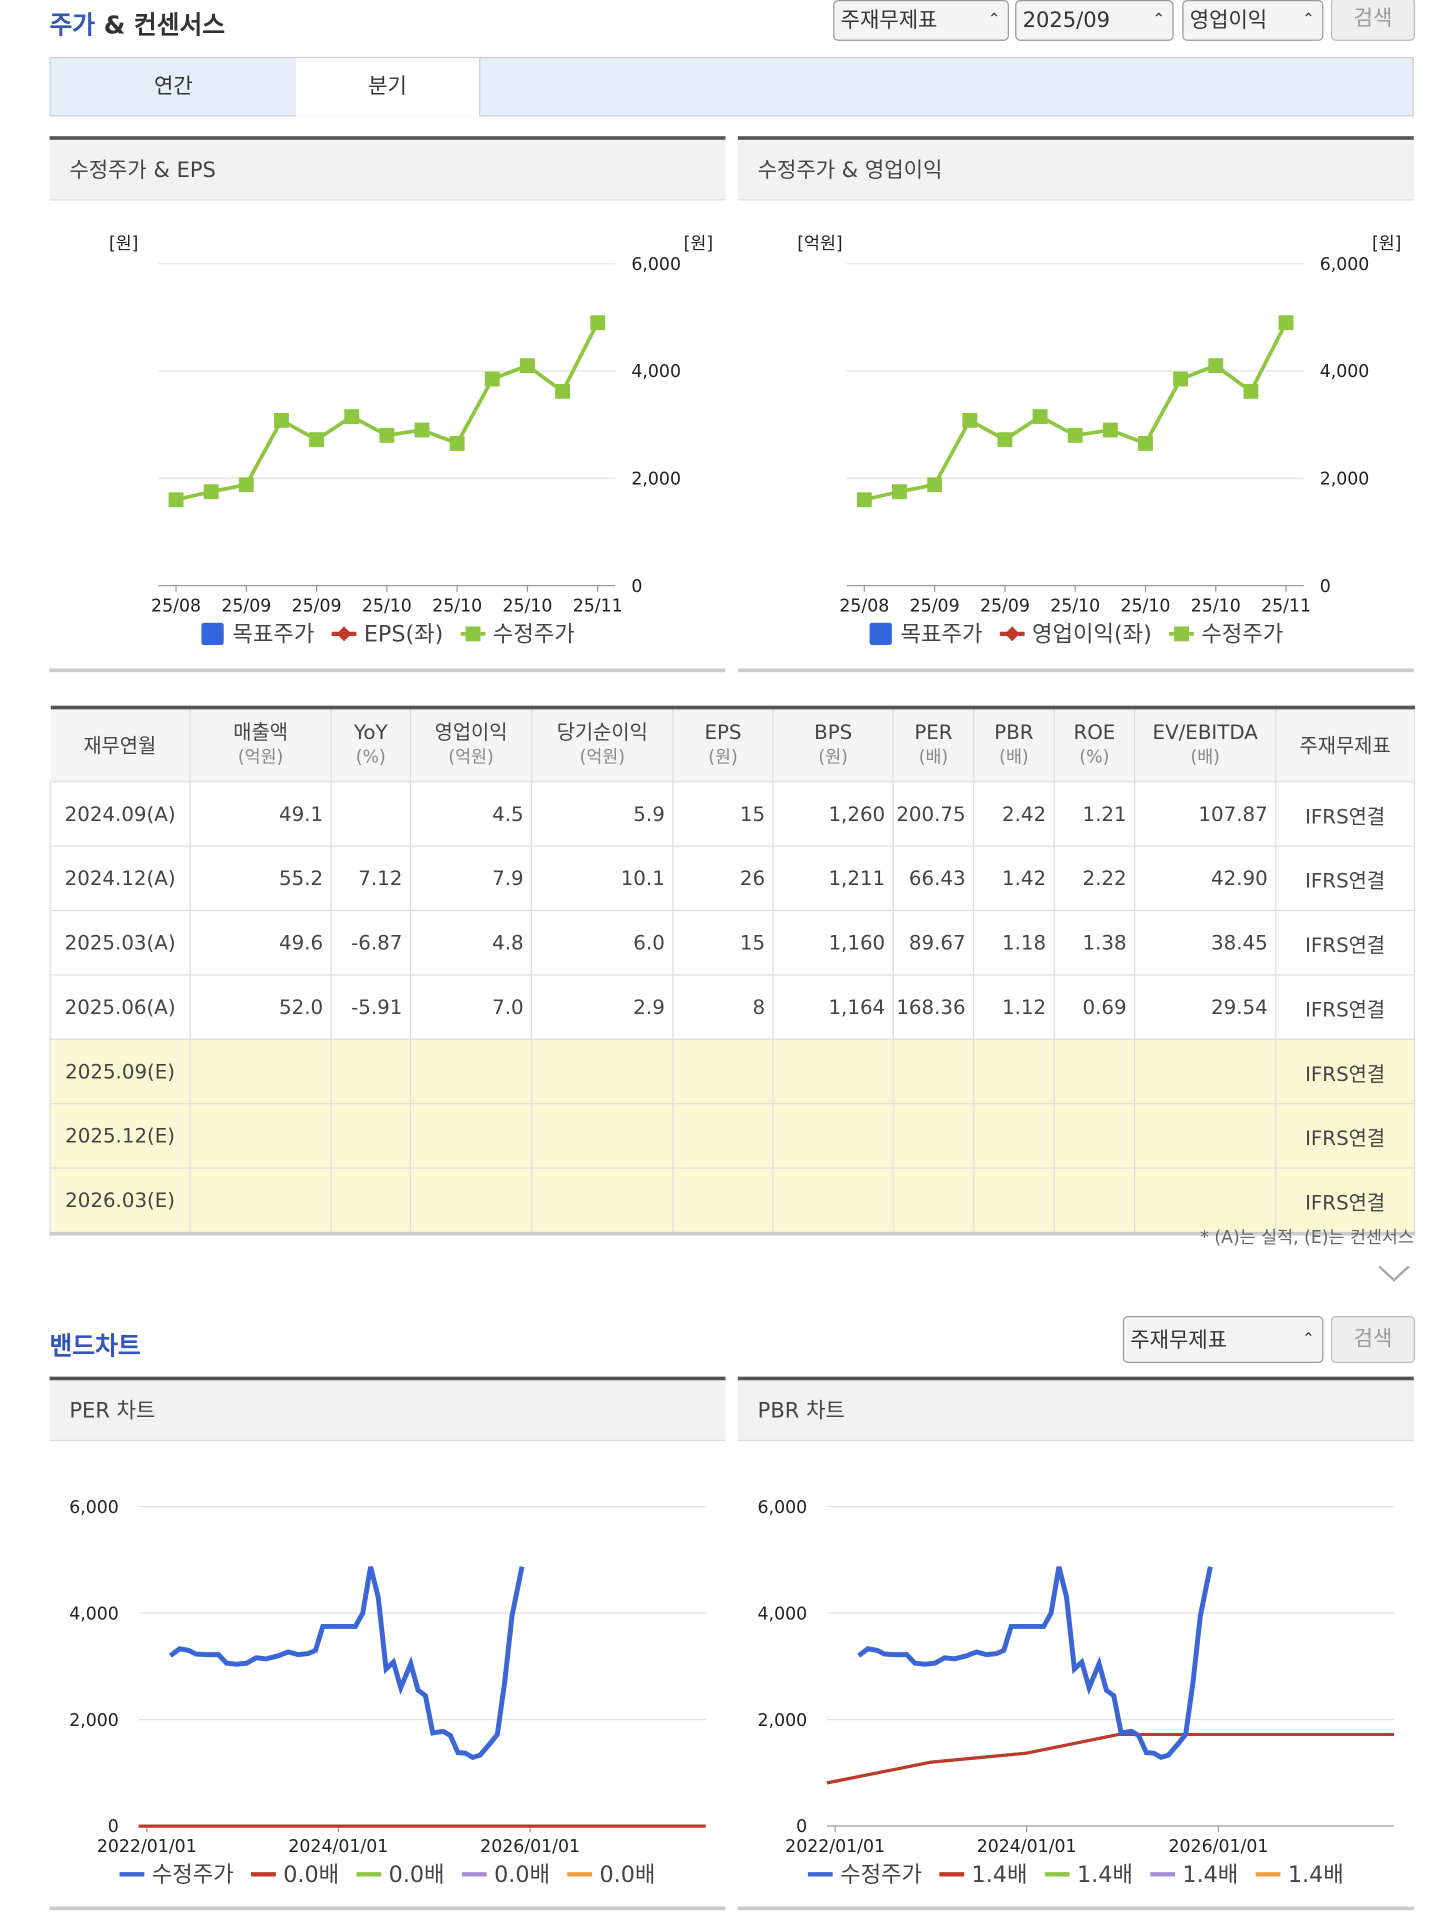 The image size is (1436, 1932). Describe the element at coordinates (732, 1136) in the screenshot. I see `table-row: 2025.12(E) IFRS연결` at that location.